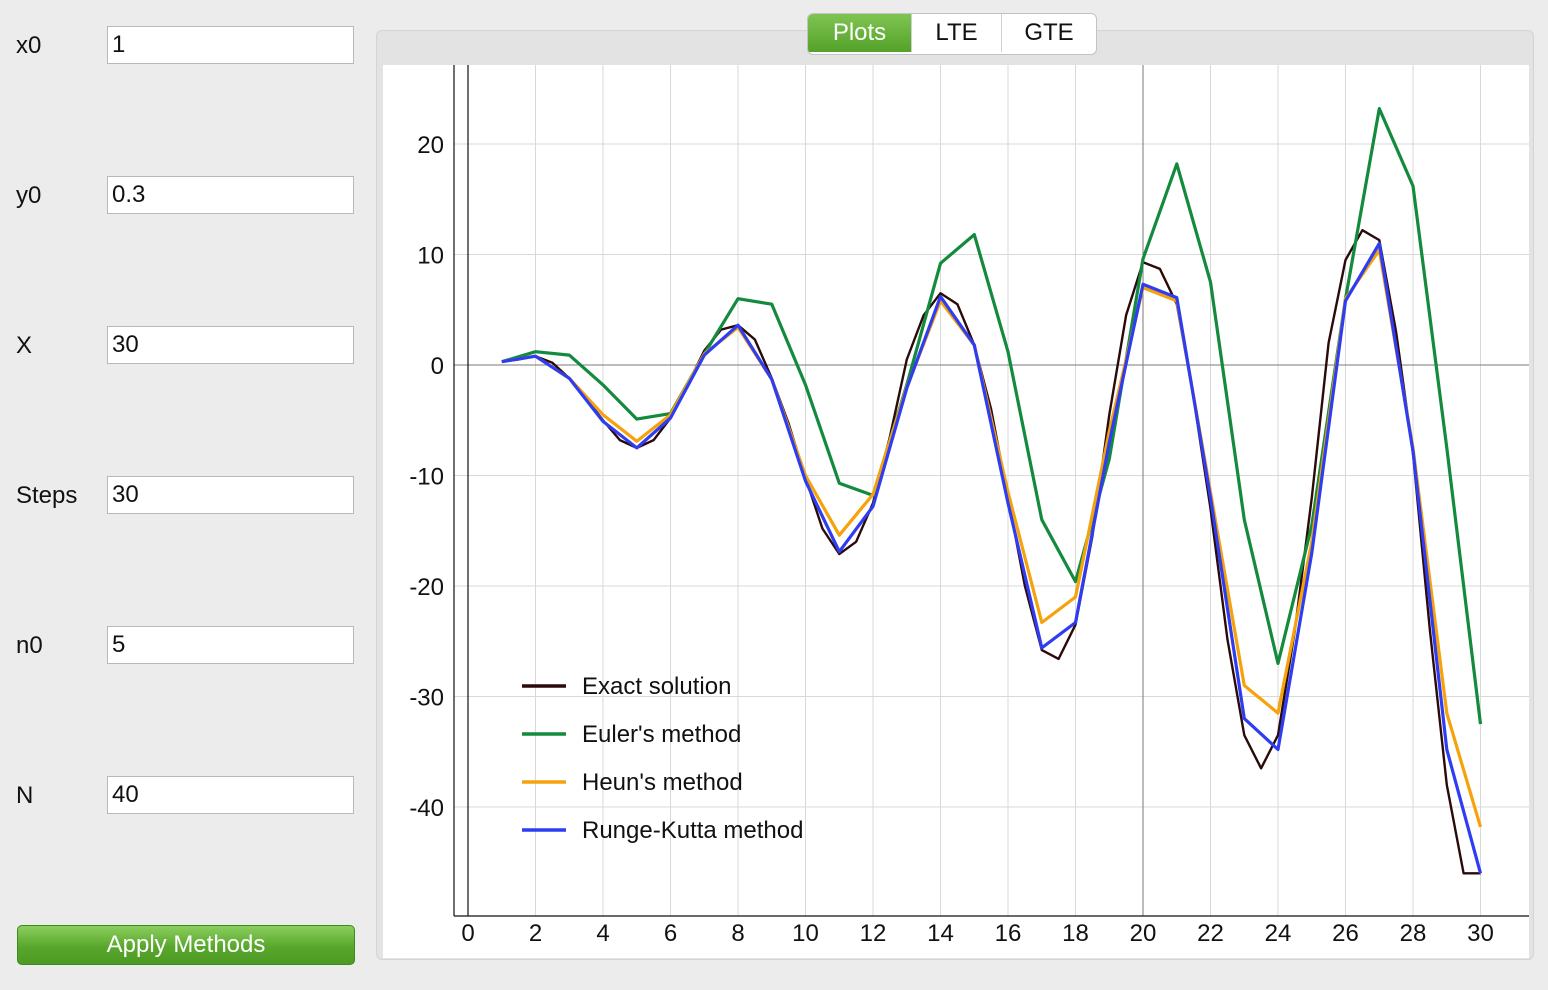  I want to click on n-row: N, so click(180, 796).